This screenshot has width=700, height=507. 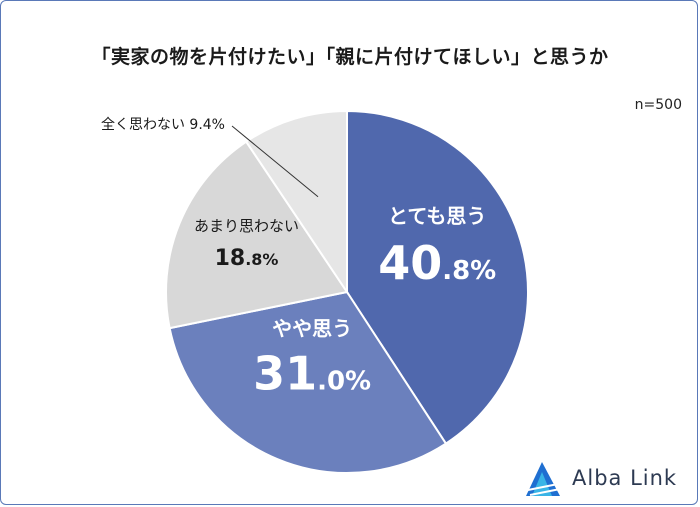 I want to click on alba-link-logo-text: Alba Link, so click(x=625, y=478).